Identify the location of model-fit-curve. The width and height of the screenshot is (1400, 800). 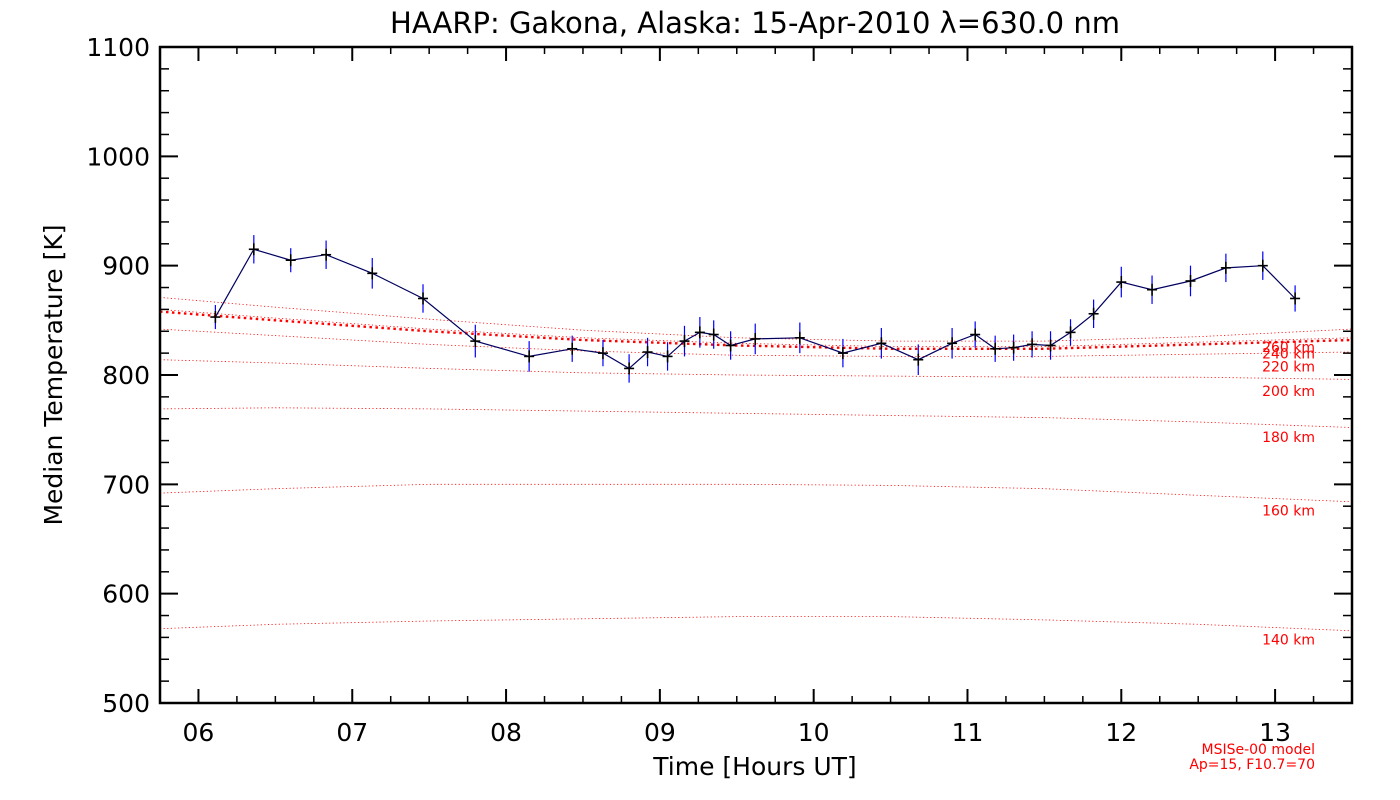
(756, 330).